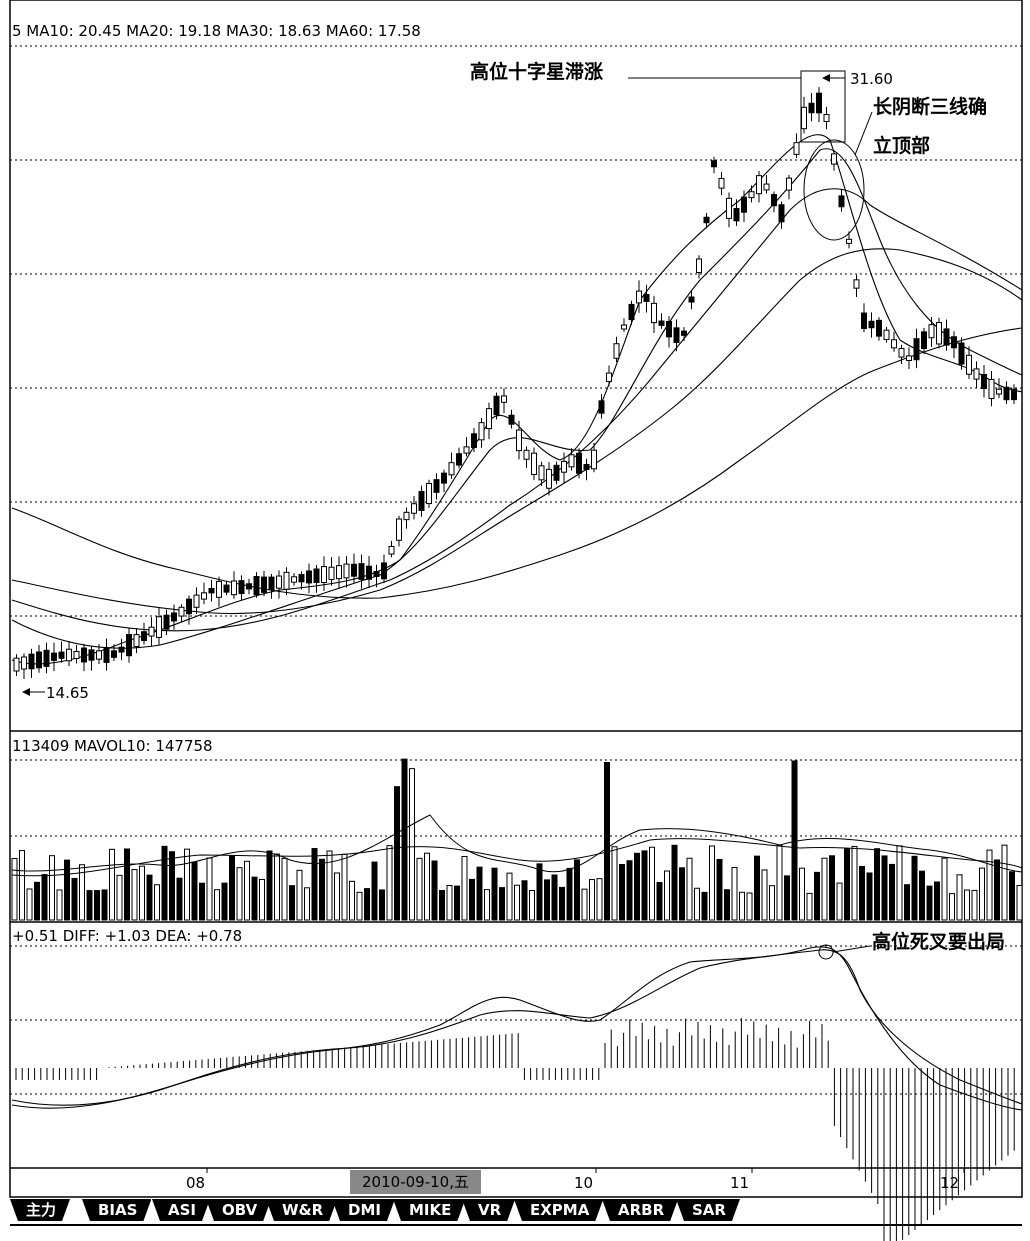  What do you see at coordinates (181, 1210) in the screenshot?
I see `tab-asi: ASI` at bounding box center [181, 1210].